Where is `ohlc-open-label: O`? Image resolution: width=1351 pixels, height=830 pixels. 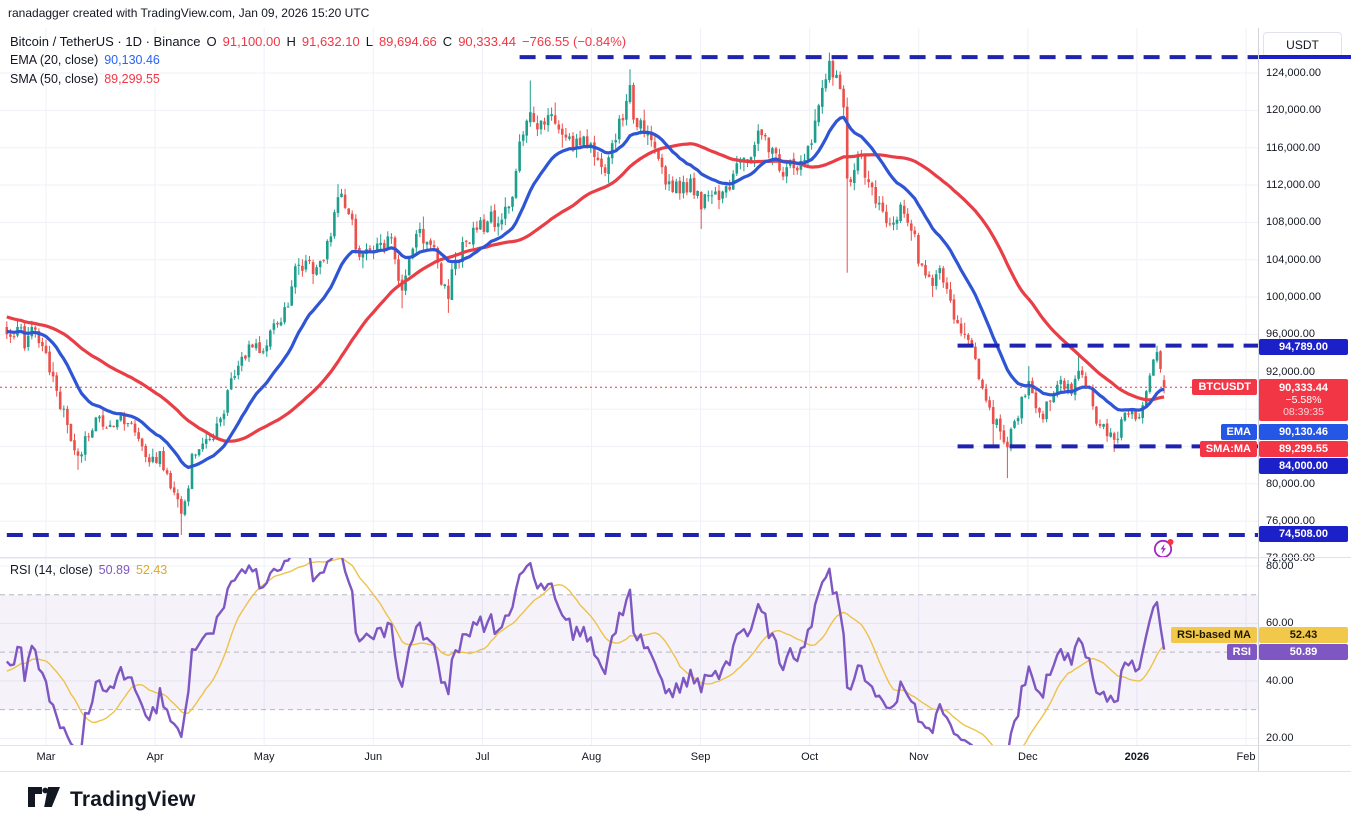
ohlc-open-label: O is located at coordinates (211, 41).